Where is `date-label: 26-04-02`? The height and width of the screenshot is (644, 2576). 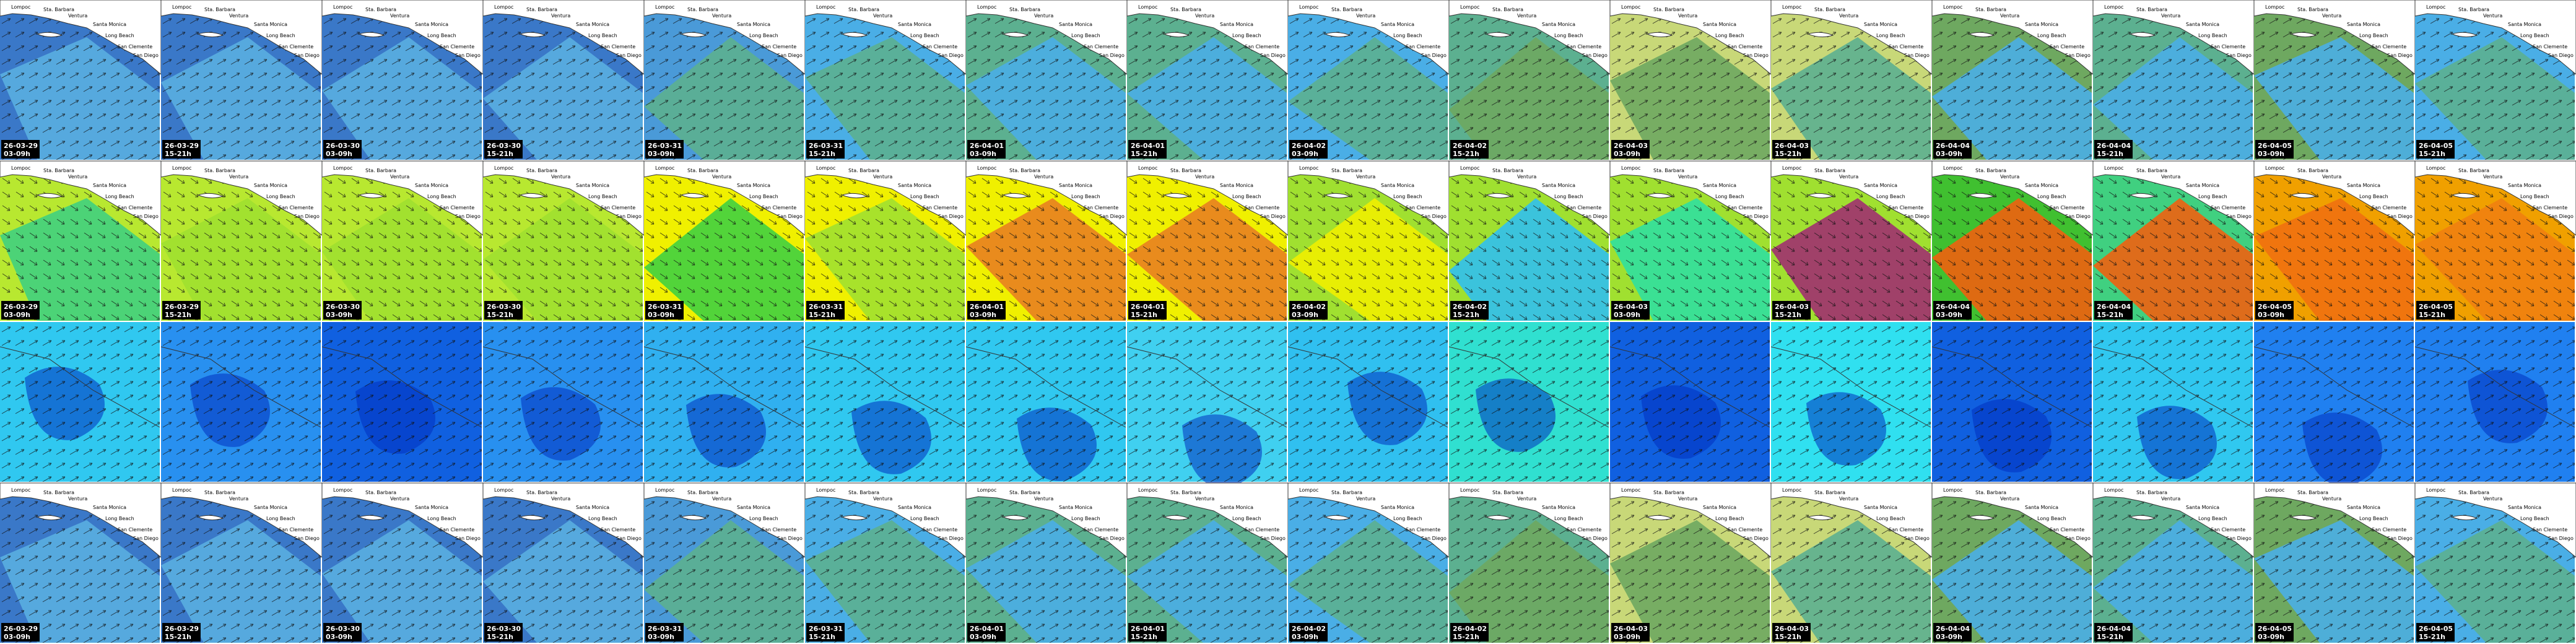
date-label: 26-04-02 is located at coordinates (1309, 629).